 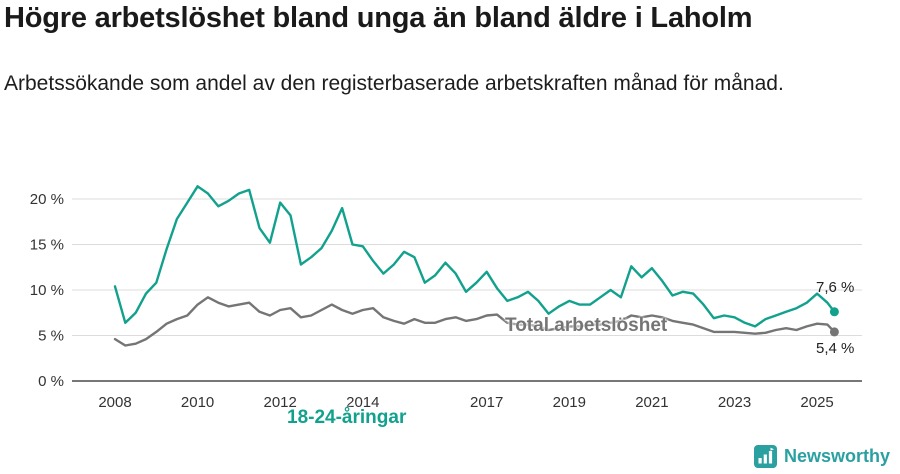 I want to click on end-value-label-total: 5,4 %, so click(x=835, y=348).